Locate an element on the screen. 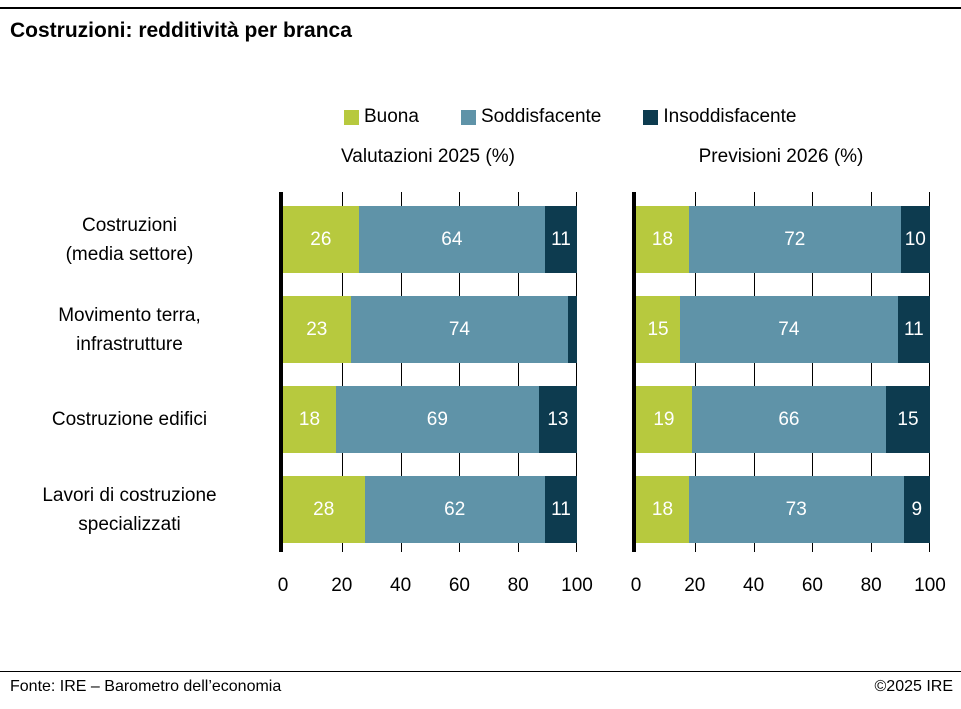  bar-value-label: 19 is located at coordinates (664, 419).